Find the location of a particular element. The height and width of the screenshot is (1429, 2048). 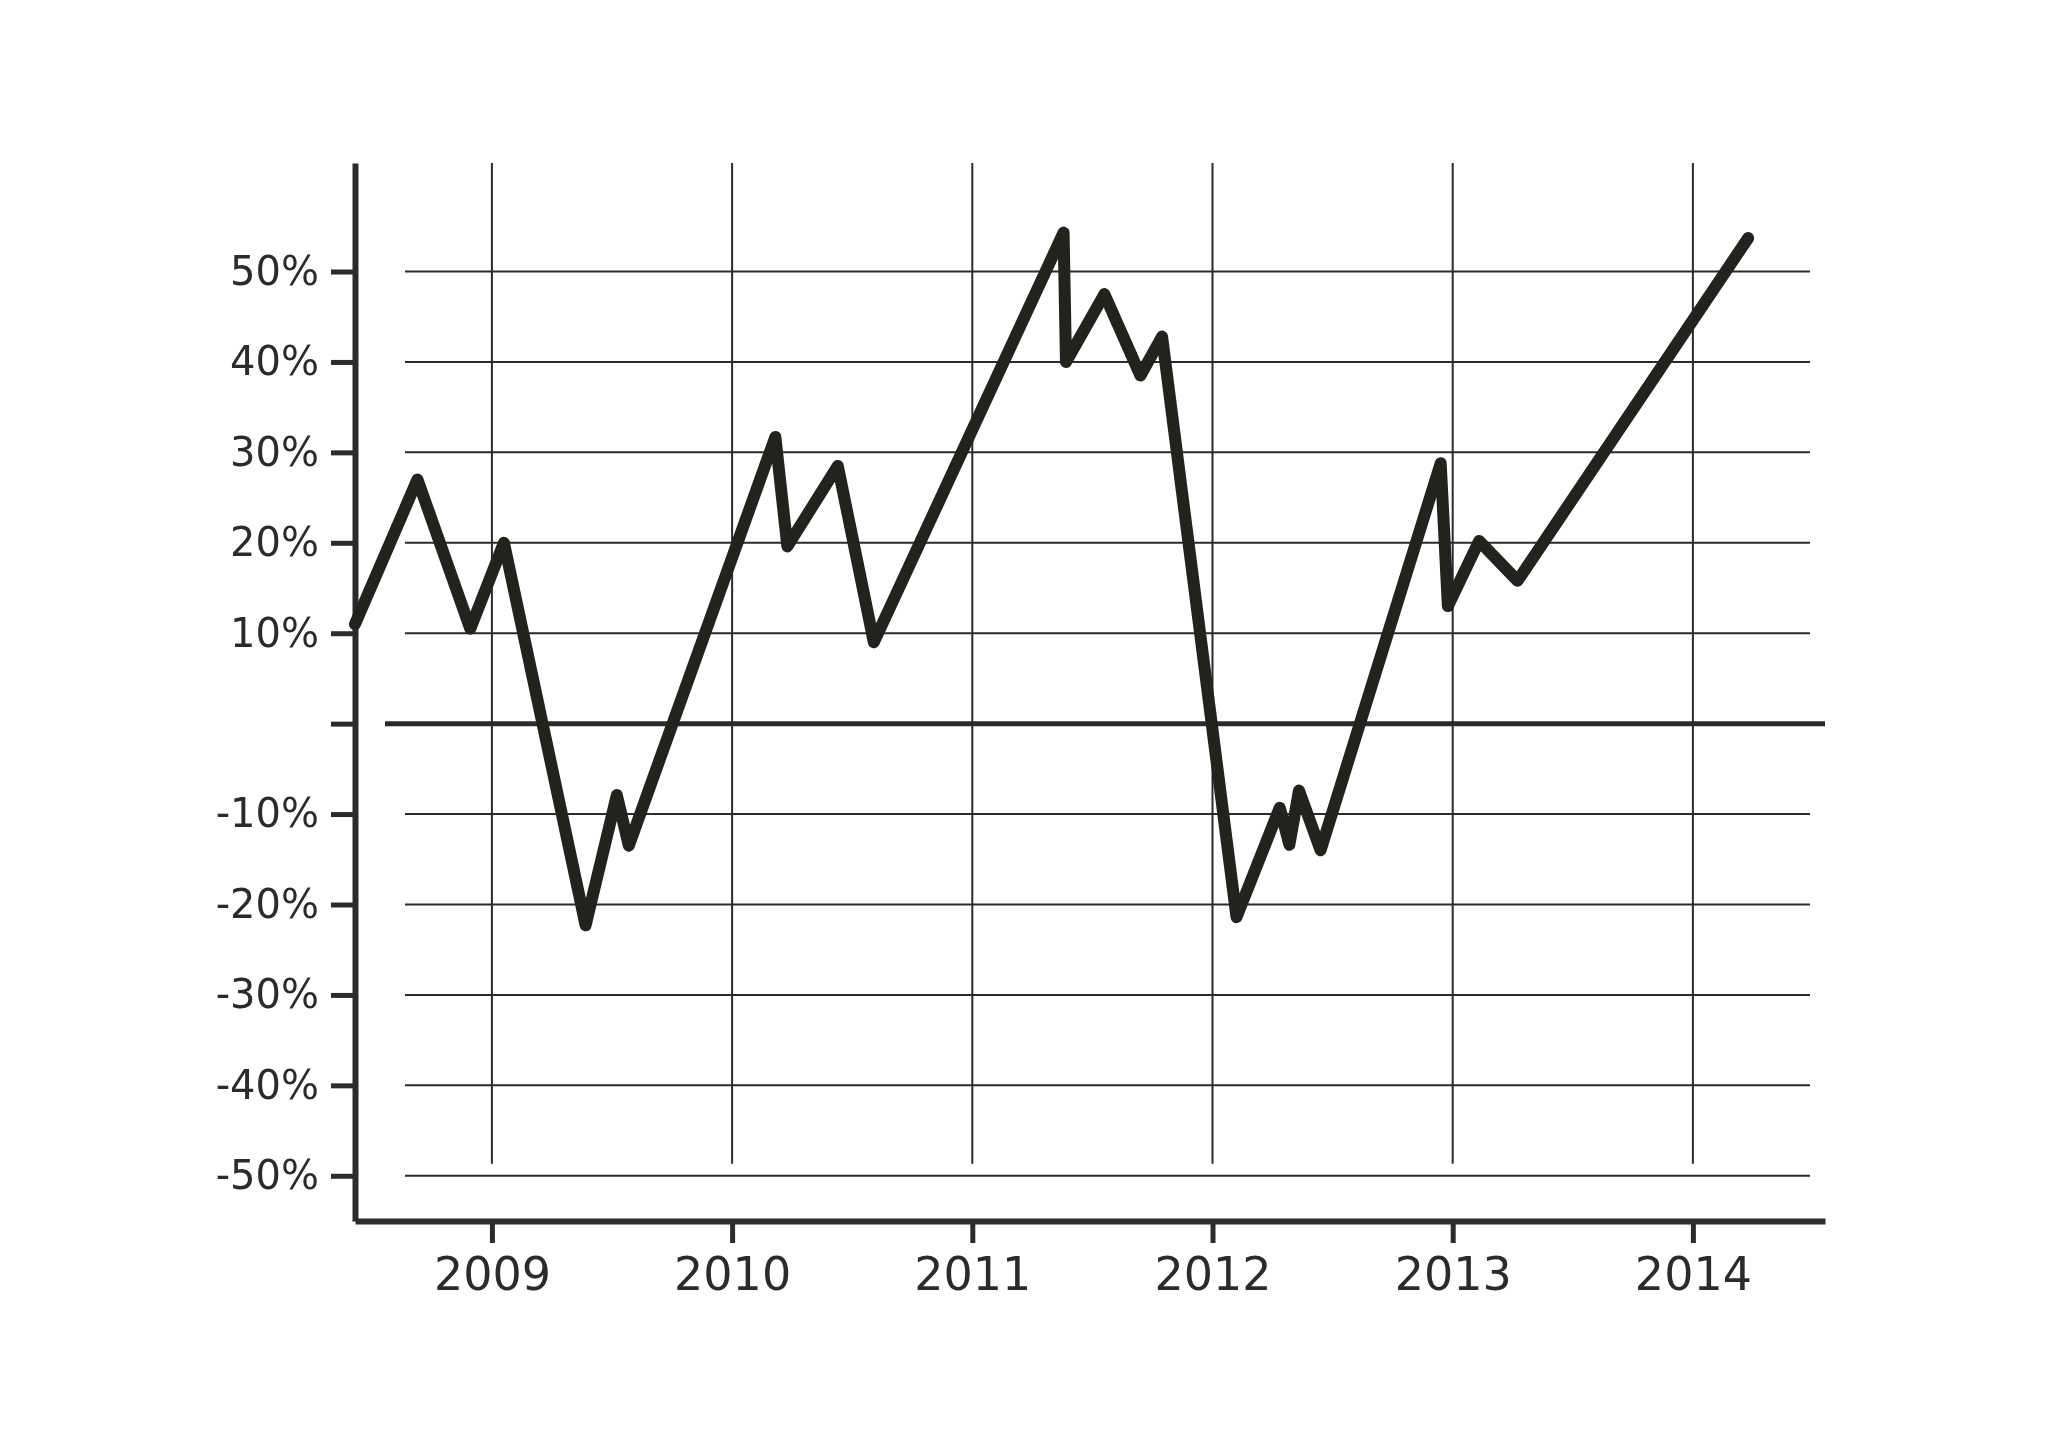

x-tick-label: 2009 is located at coordinates (492, 1273).